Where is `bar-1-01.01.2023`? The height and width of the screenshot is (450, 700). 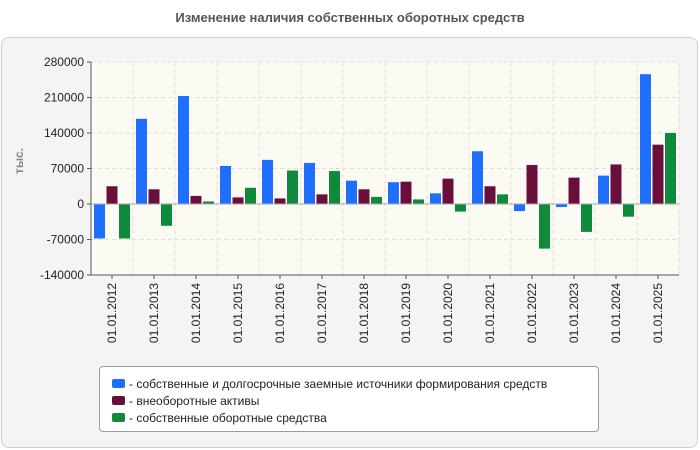
bar-1-01.01.2023 is located at coordinates (561, 206).